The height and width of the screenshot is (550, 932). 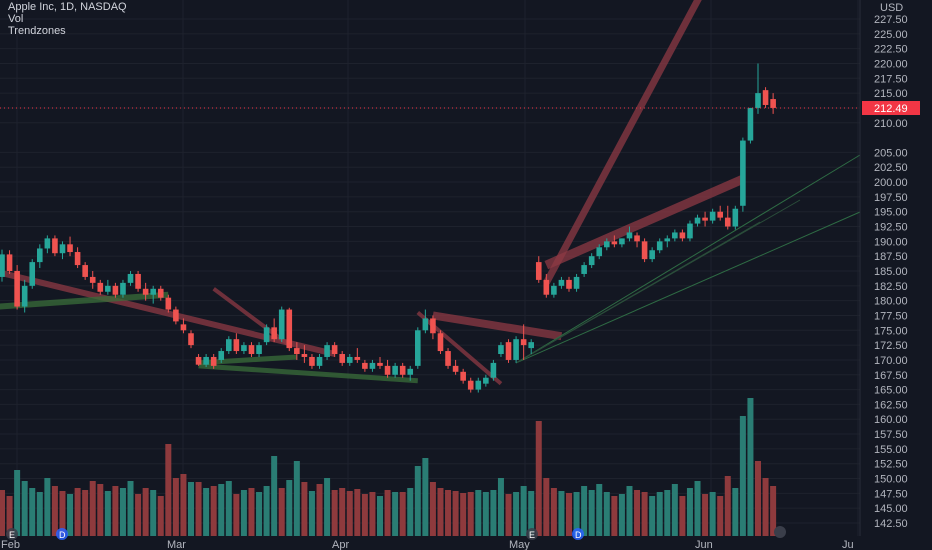 What do you see at coordinates (67, 7) in the screenshot?
I see `symbol-title: Apple Inc, 1D, NASDAQ` at bounding box center [67, 7].